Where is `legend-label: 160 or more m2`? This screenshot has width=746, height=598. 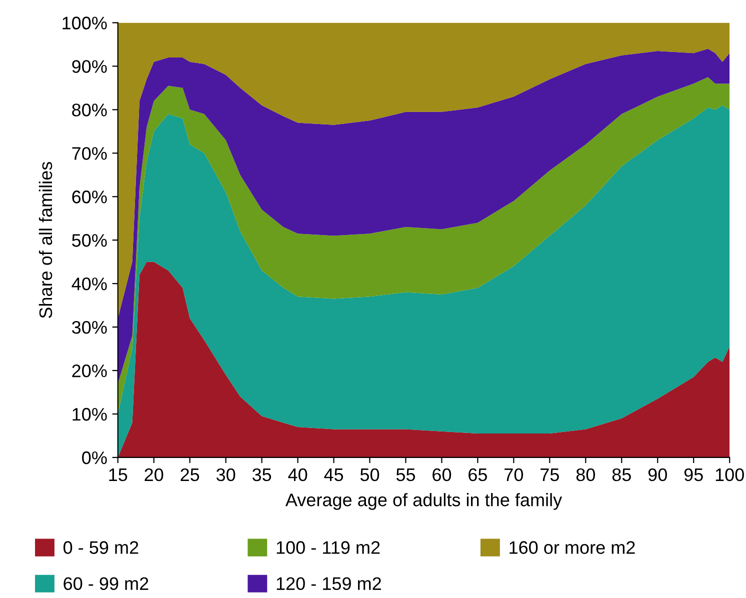
legend-label: 160 or more m2 is located at coordinates (572, 547).